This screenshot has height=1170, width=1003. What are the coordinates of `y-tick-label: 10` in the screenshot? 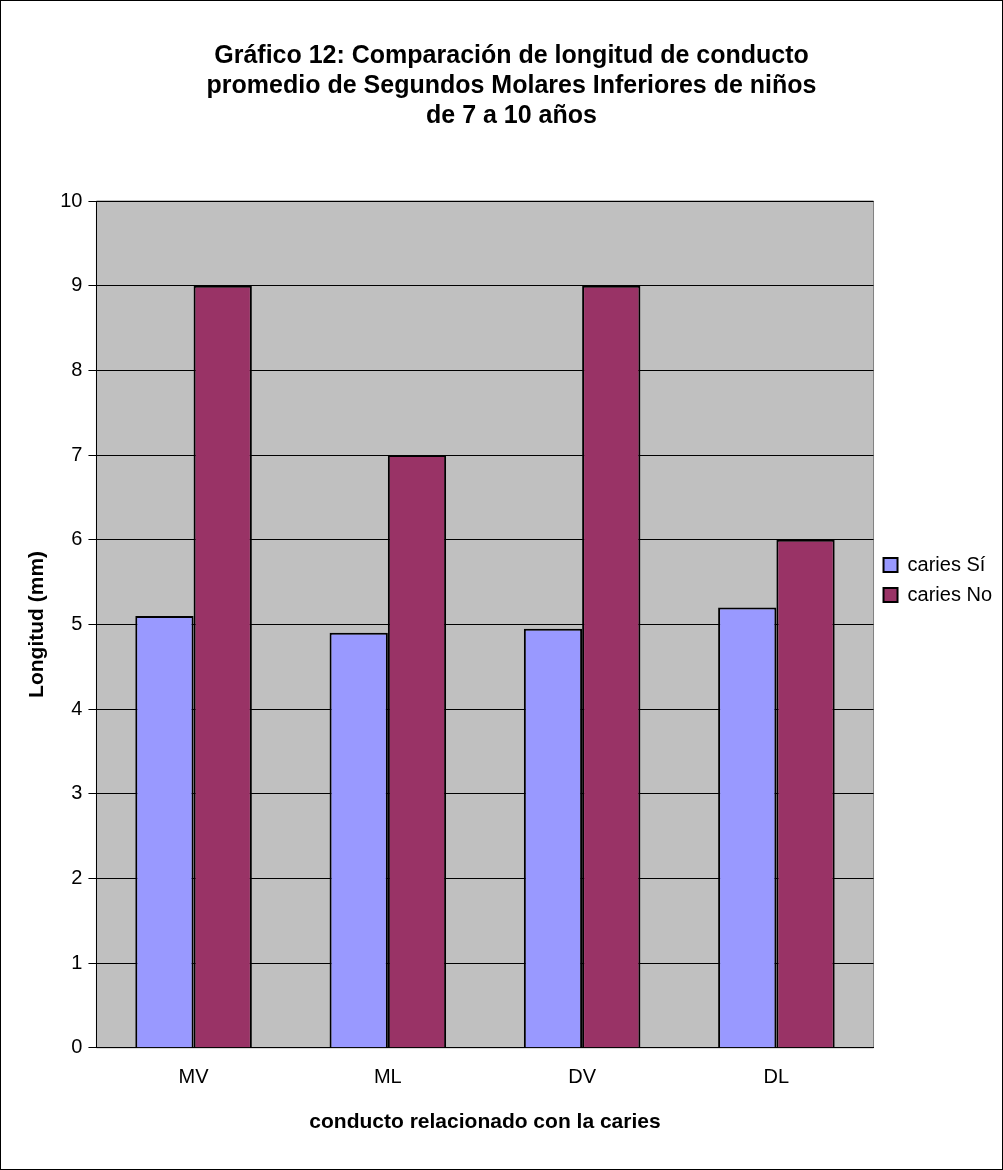 It's located at (71, 199).